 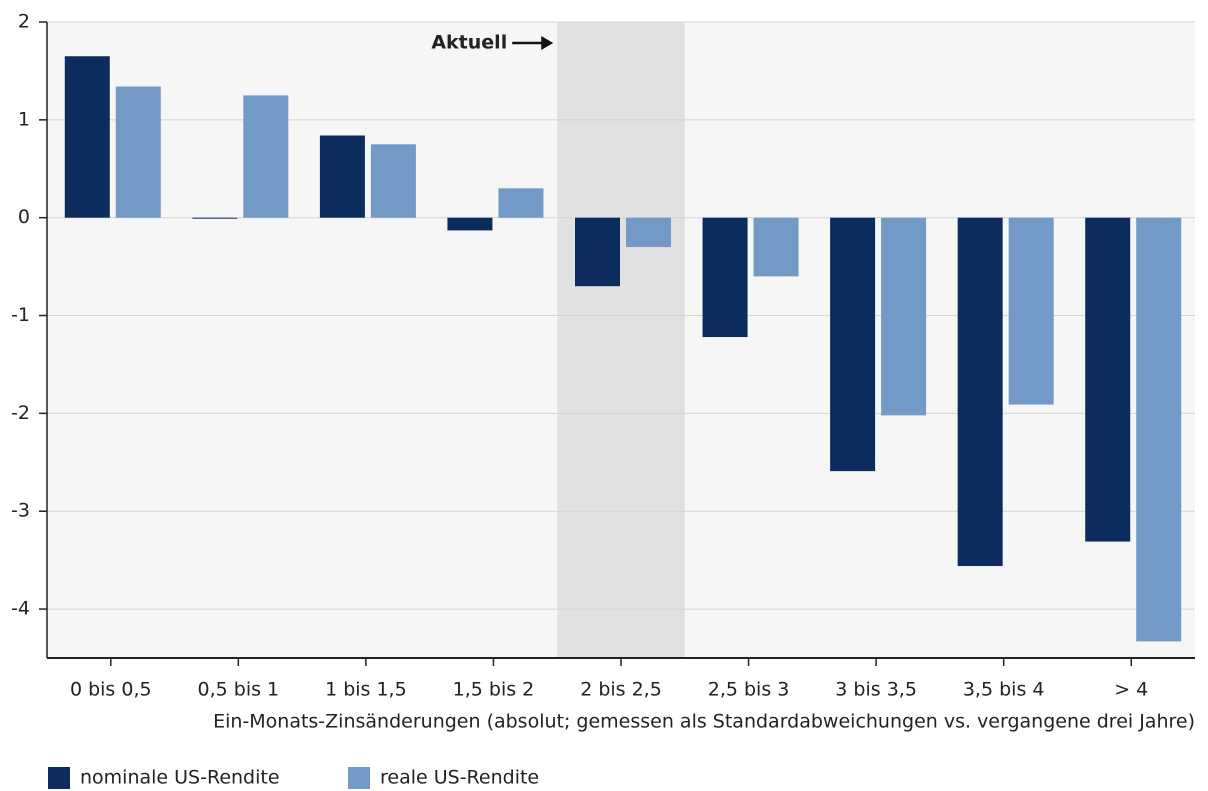 What do you see at coordinates (20, 511) in the screenshot?
I see `y-tick-label: -3` at bounding box center [20, 511].